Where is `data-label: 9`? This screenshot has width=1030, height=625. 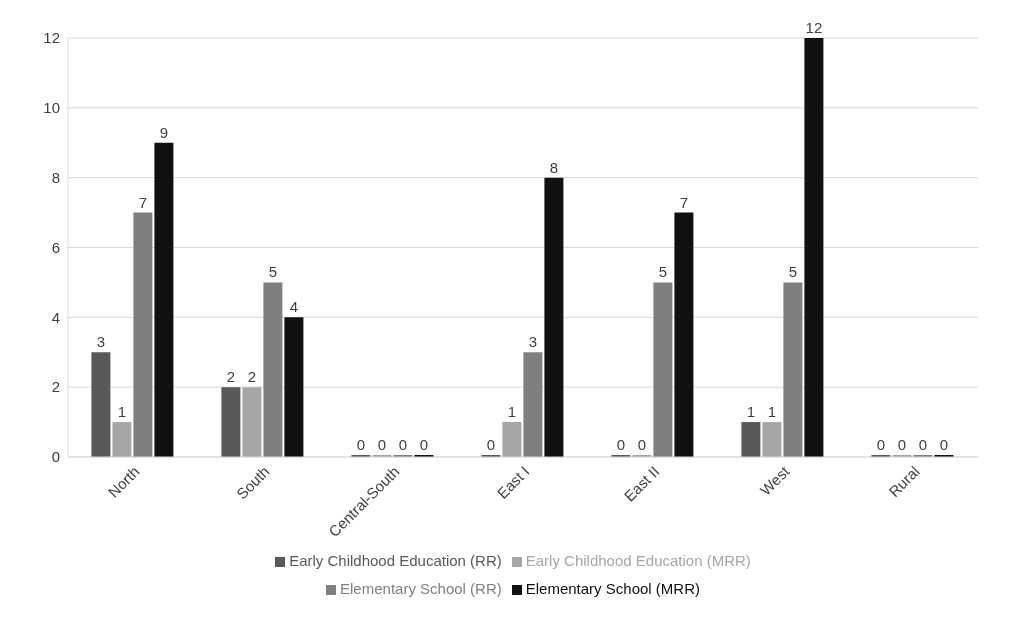
data-label: 9 is located at coordinates (164, 132).